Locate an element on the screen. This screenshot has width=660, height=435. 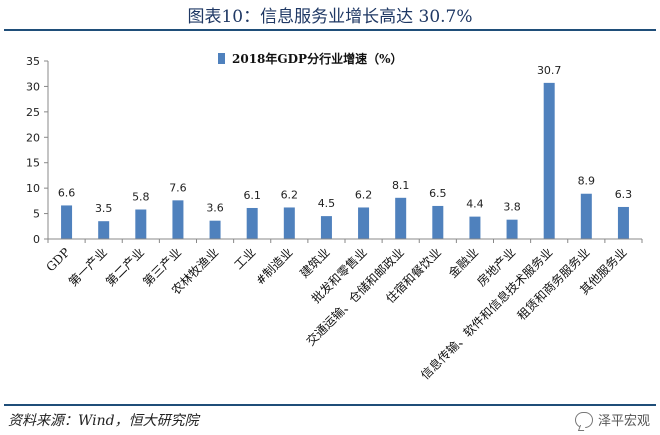
category-label: 第二产业 is located at coordinates (125, 267).